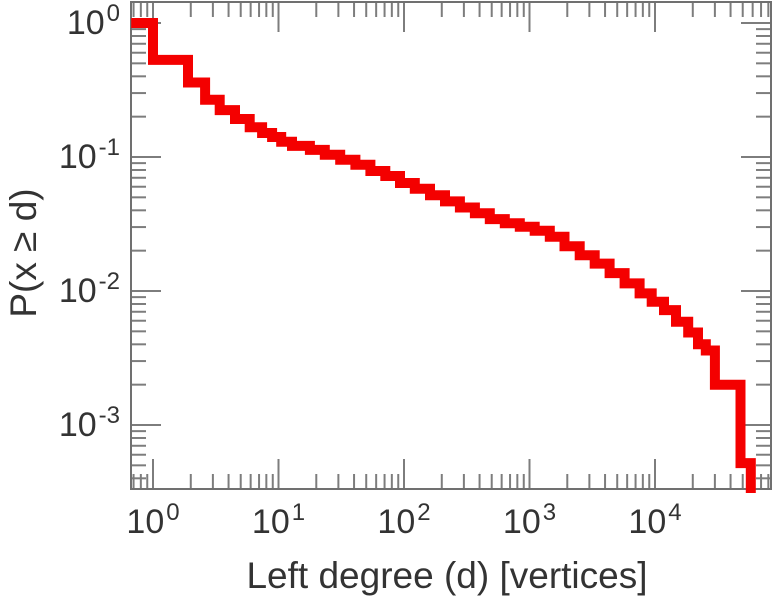  I want to click on x-axis-title: Left degree (d) [vertices], so click(447, 575).